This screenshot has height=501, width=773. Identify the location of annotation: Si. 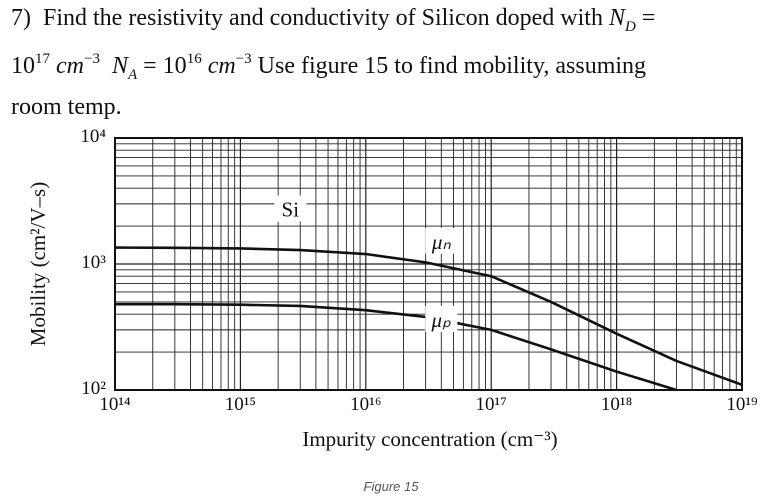
(291, 210).